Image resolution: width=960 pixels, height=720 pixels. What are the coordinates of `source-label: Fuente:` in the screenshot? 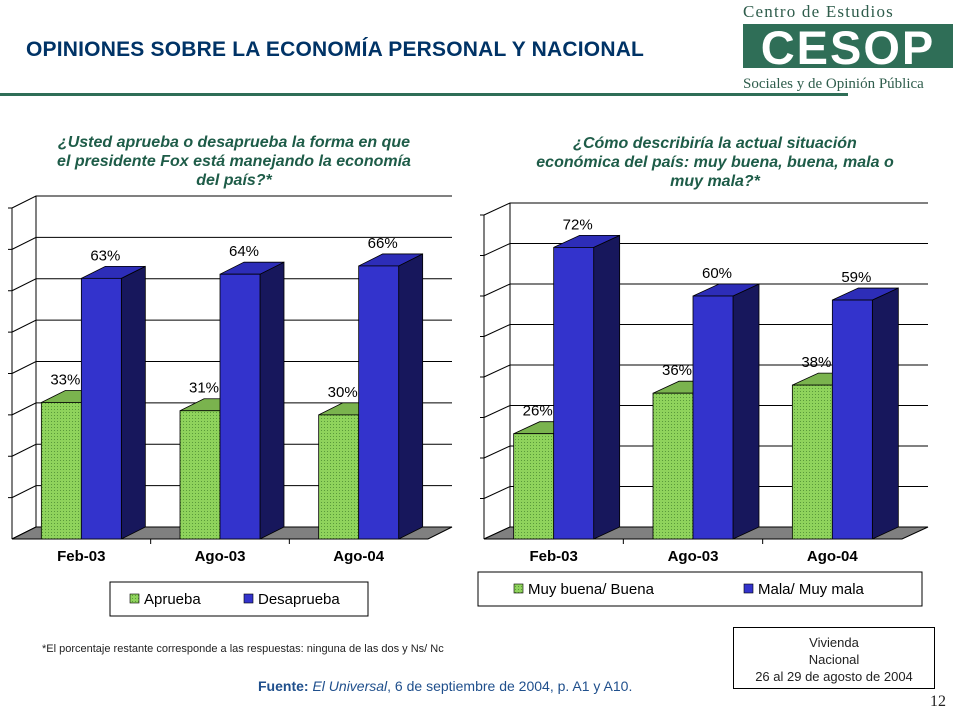 It's located at (283, 686).